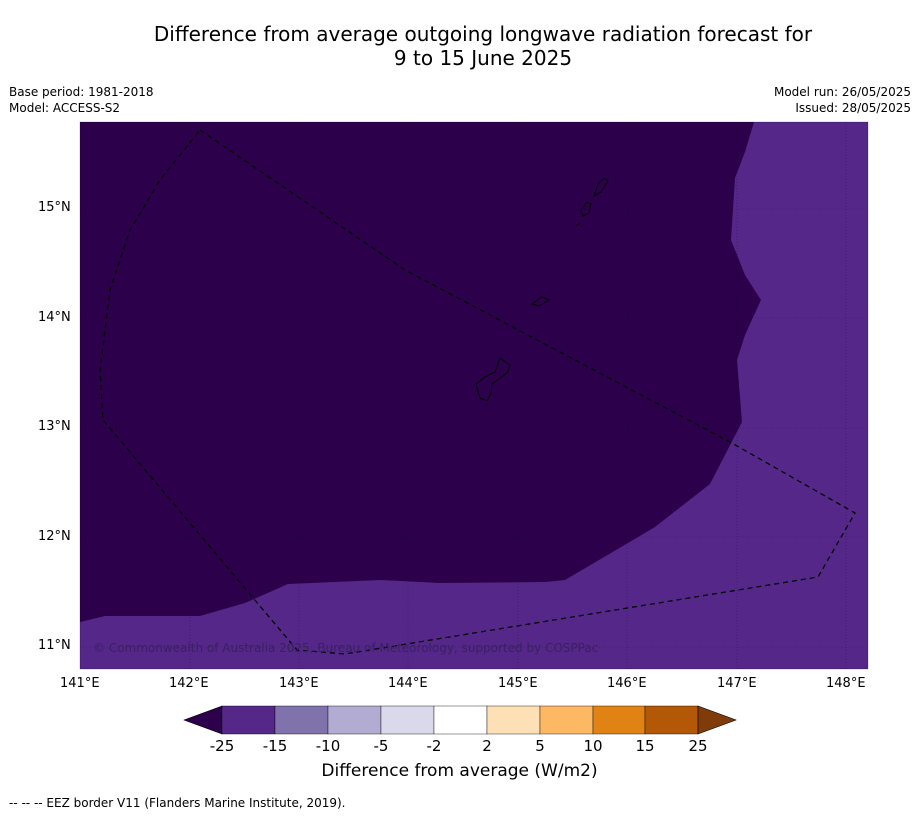 This screenshot has width=919, height=816. What do you see at coordinates (81, 100) in the screenshot?
I see `meta-left: Base period: 1981-2018 Model: ACCESS-S2` at bounding box center [81, 100].